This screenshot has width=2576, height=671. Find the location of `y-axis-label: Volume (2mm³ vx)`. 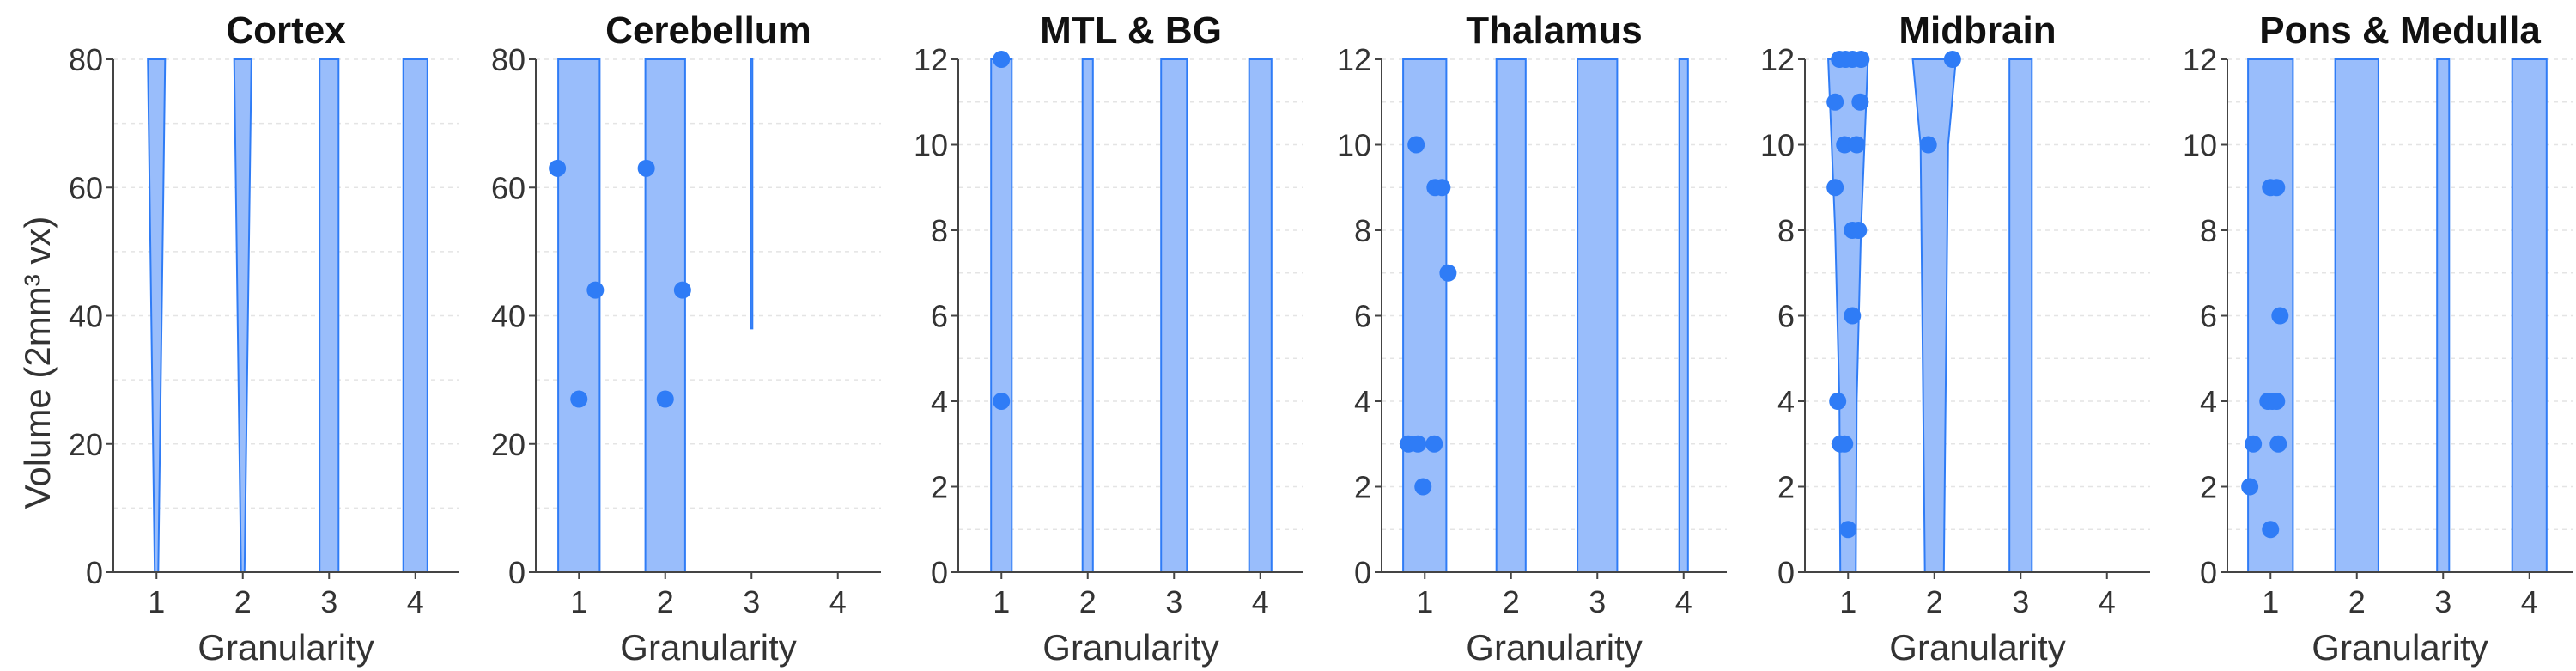

y-axis-label: Volume (2mm³ vx) is located at coordinates (37, 363).